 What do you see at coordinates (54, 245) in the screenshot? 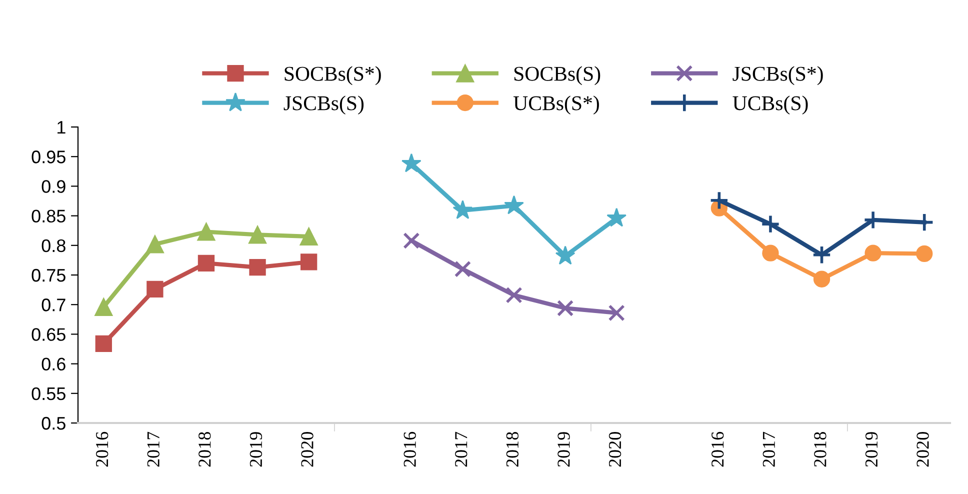
I see `y-tick-label: 0.8` at bounding box center [54, 245].